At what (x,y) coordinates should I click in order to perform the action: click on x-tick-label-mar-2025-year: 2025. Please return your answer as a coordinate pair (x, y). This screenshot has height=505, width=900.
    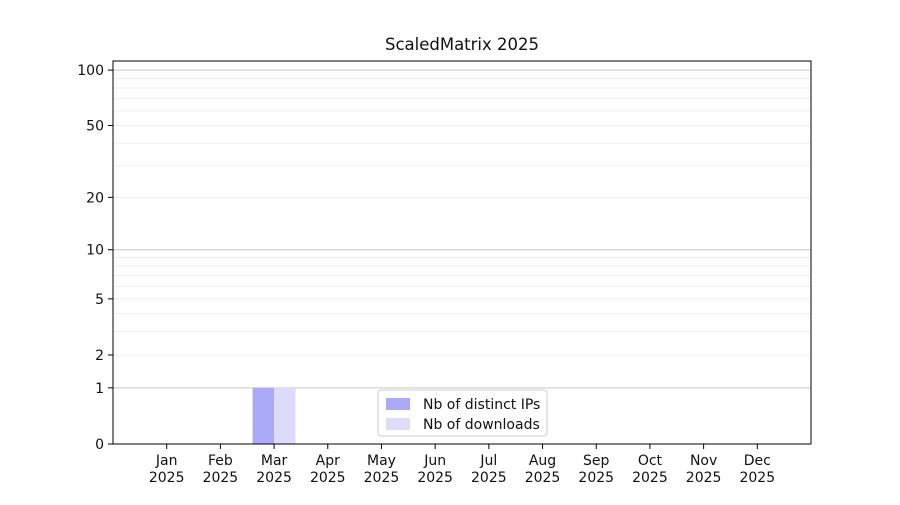
    Looking at the image, I should click on (274, 478).